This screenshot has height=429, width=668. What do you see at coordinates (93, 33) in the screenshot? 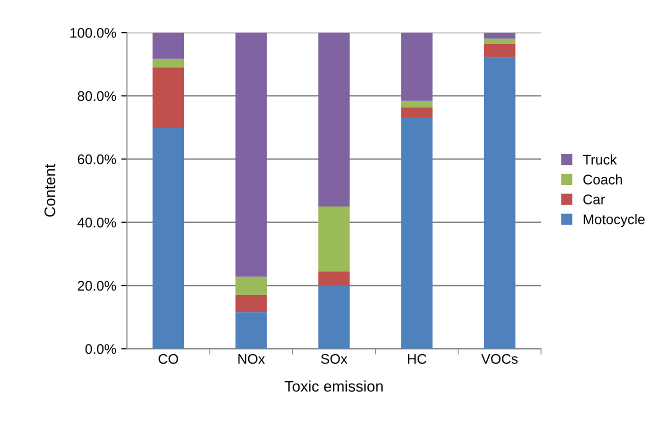
I see `y-tick-label: 100.0%` at bounding box center [93, 33].